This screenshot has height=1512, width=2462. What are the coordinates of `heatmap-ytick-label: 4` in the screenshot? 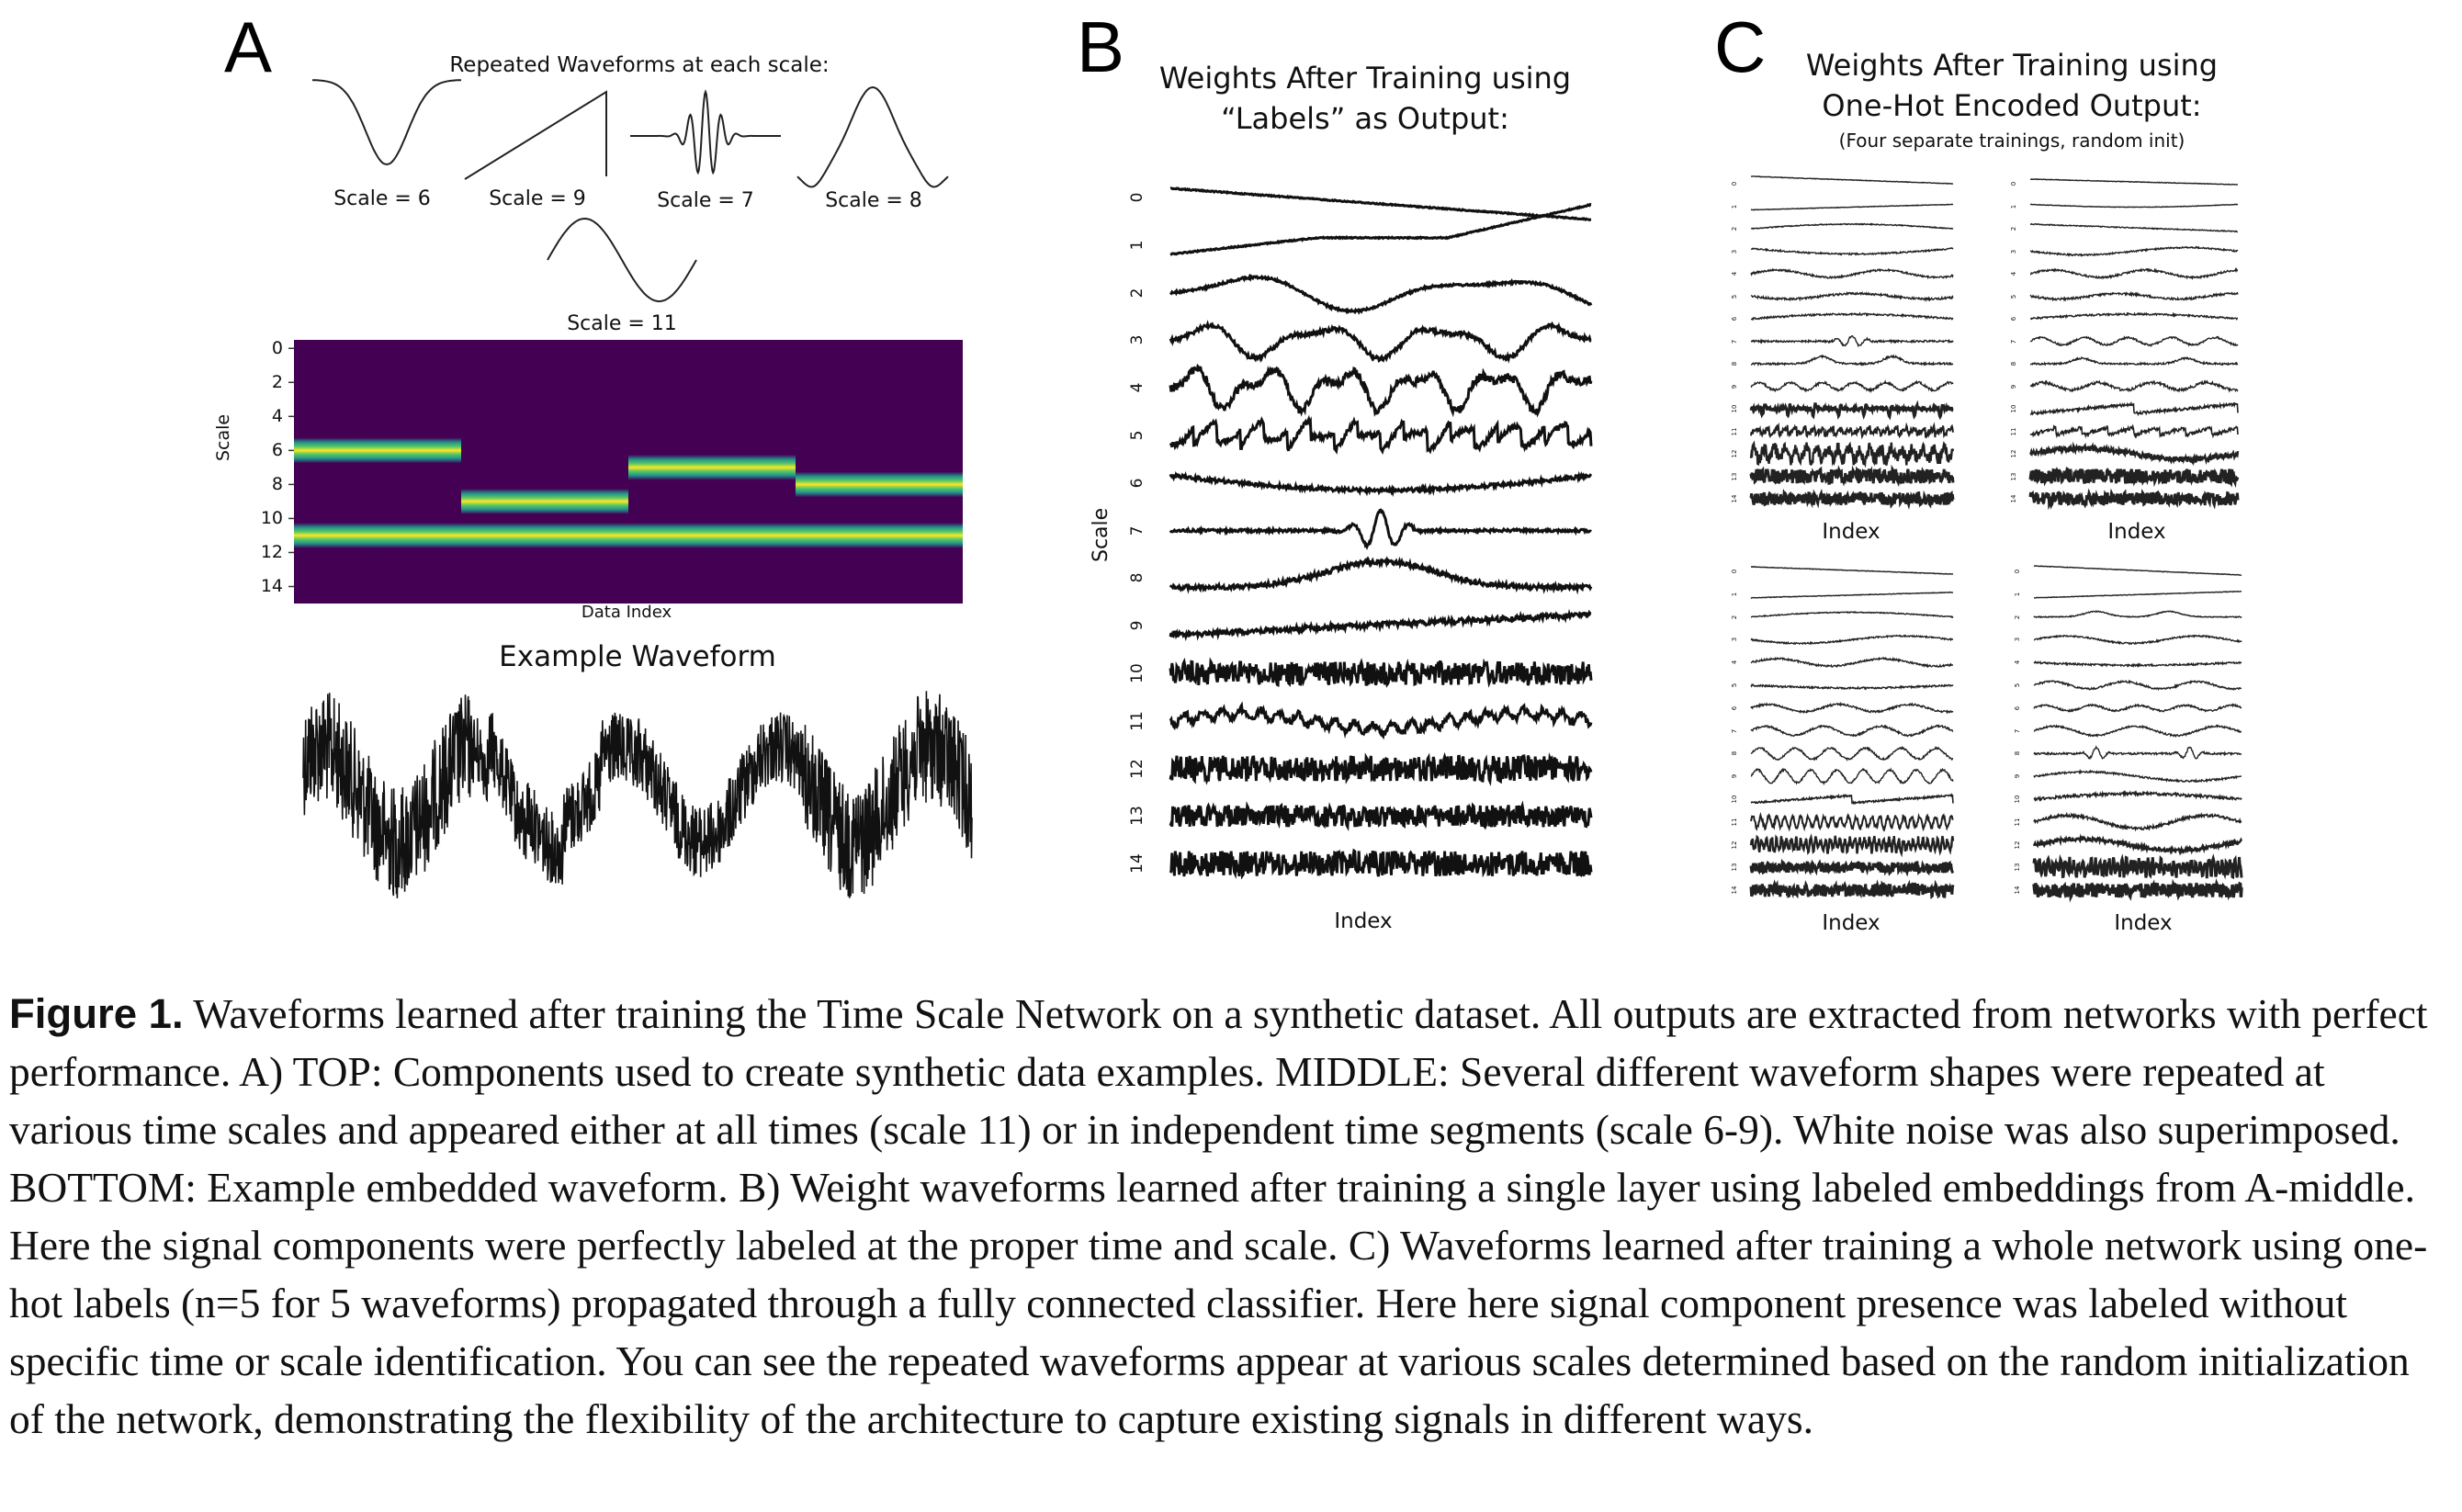 It's located at (277, 416).